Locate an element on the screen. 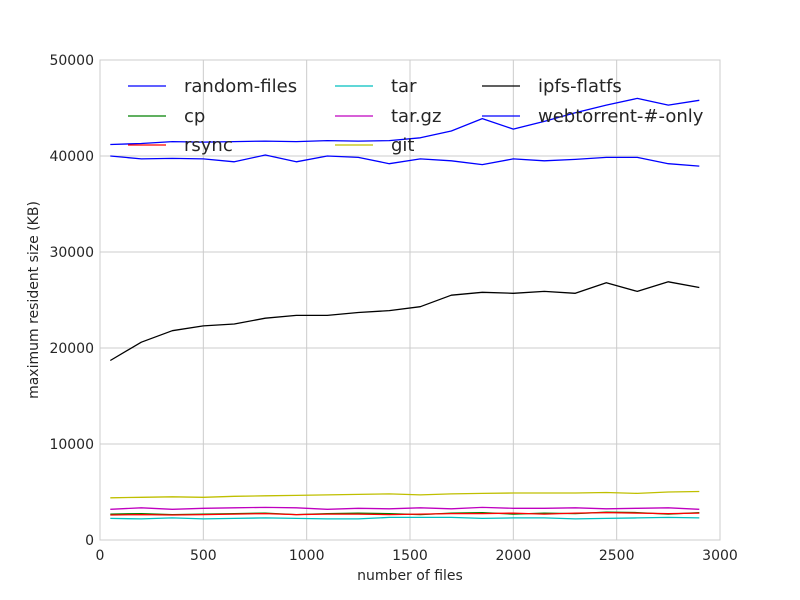 This screenshot has height=600, width=800. series-line-tar-gz is located at coordinates (405, 508).